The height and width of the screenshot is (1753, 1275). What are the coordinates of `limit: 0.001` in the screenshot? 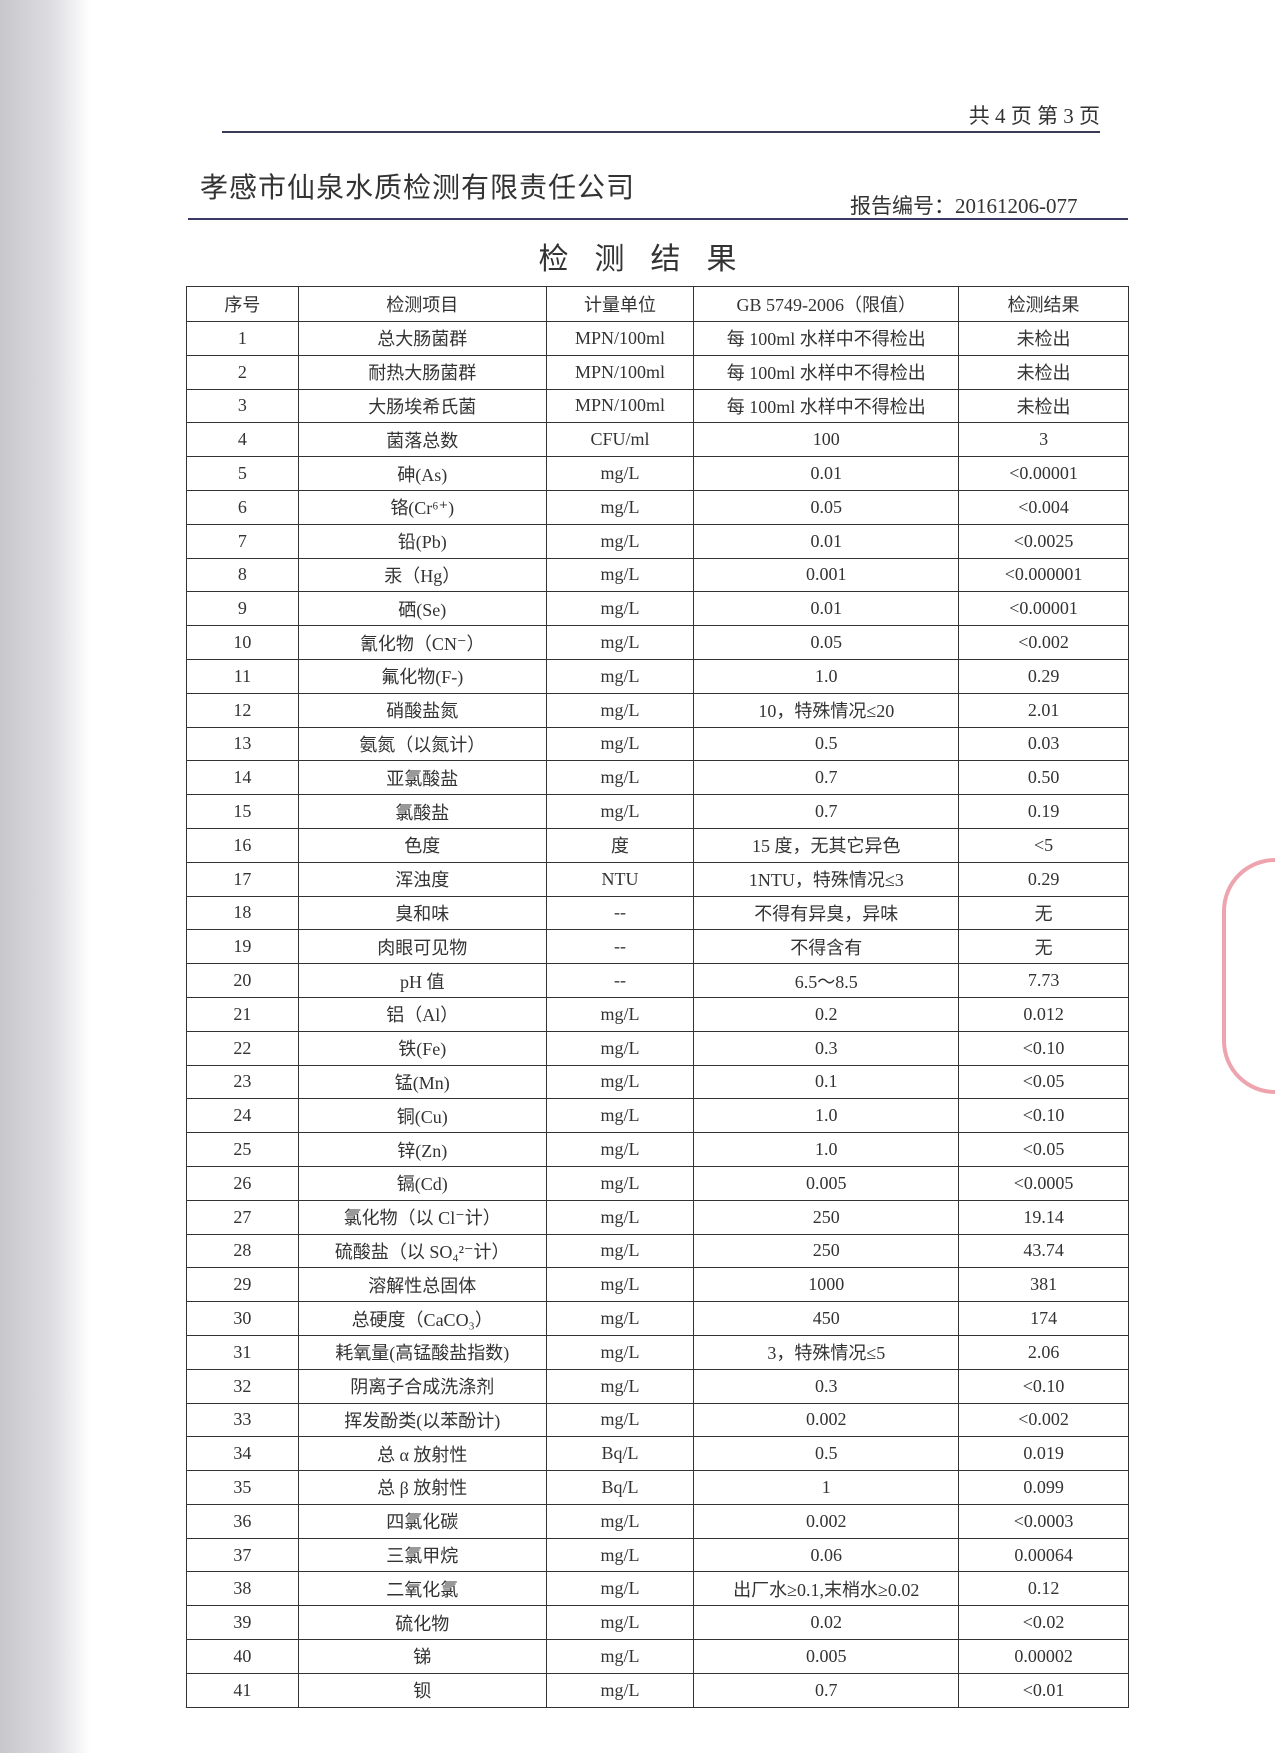 It's located at (826, 575).